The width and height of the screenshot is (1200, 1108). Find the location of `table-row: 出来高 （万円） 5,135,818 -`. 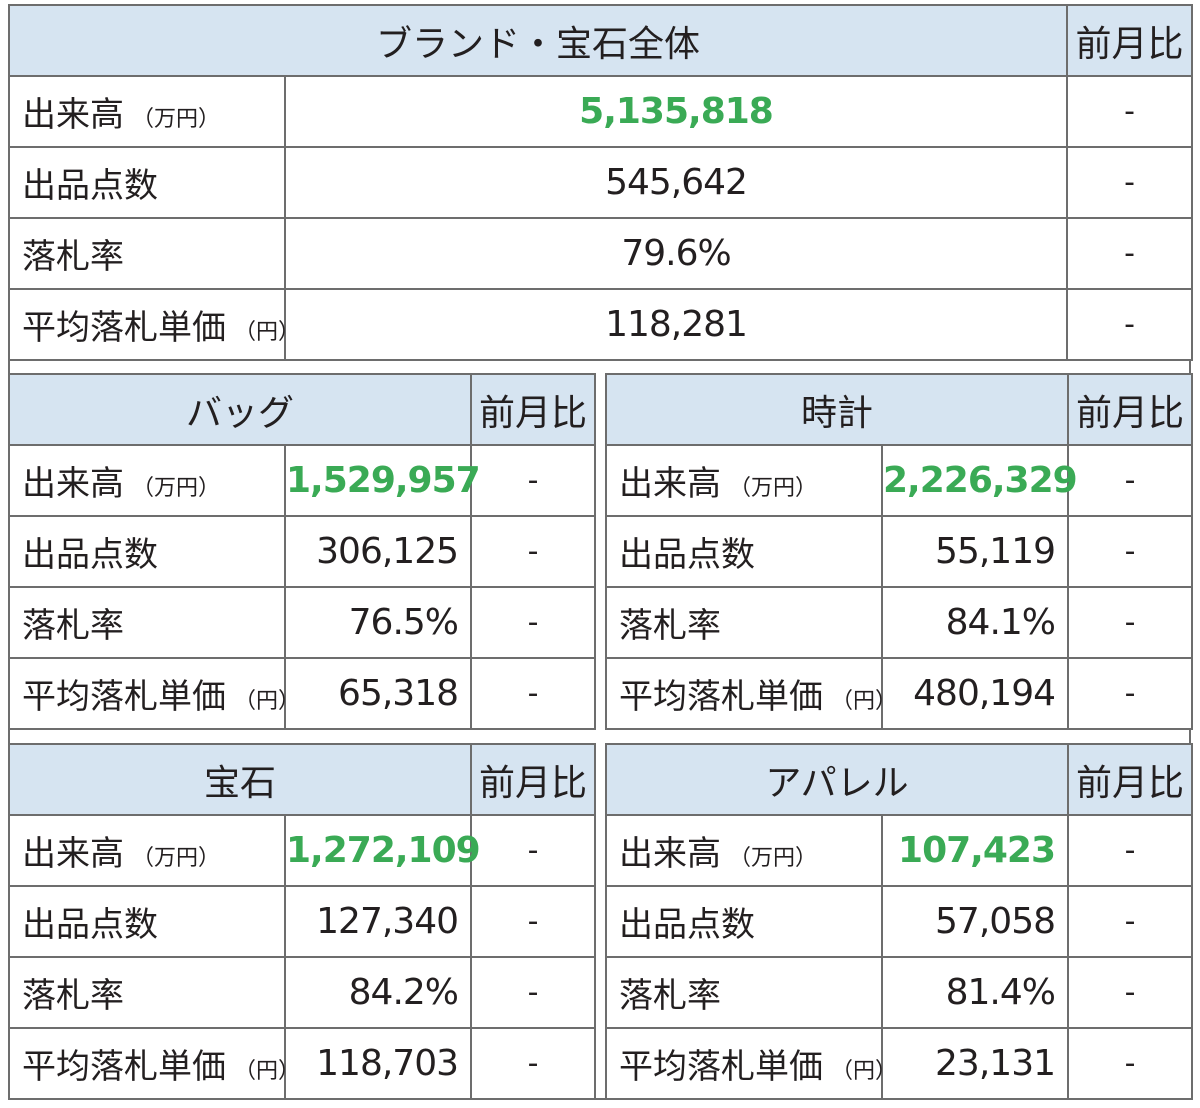

table-row: 出来高 （万円） 5,135,818 - is located at coordinates (601, 111).